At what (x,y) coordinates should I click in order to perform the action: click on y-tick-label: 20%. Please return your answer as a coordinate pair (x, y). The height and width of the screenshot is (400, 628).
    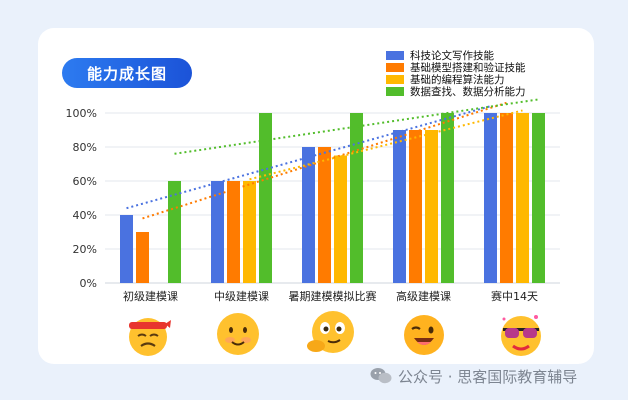
    Looking at the image, I should click on (85, 249).